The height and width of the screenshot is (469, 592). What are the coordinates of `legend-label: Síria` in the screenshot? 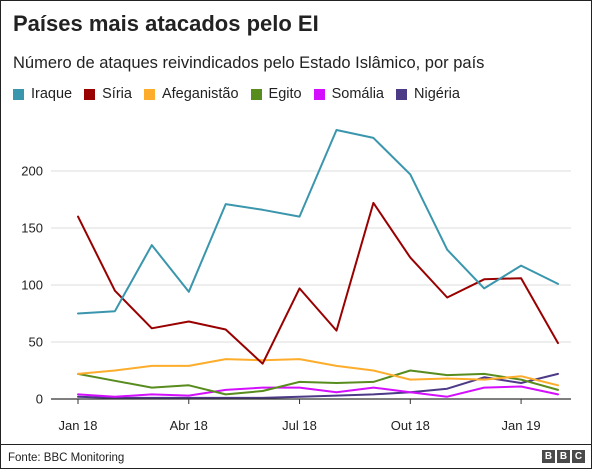 It's located at (117, 94).